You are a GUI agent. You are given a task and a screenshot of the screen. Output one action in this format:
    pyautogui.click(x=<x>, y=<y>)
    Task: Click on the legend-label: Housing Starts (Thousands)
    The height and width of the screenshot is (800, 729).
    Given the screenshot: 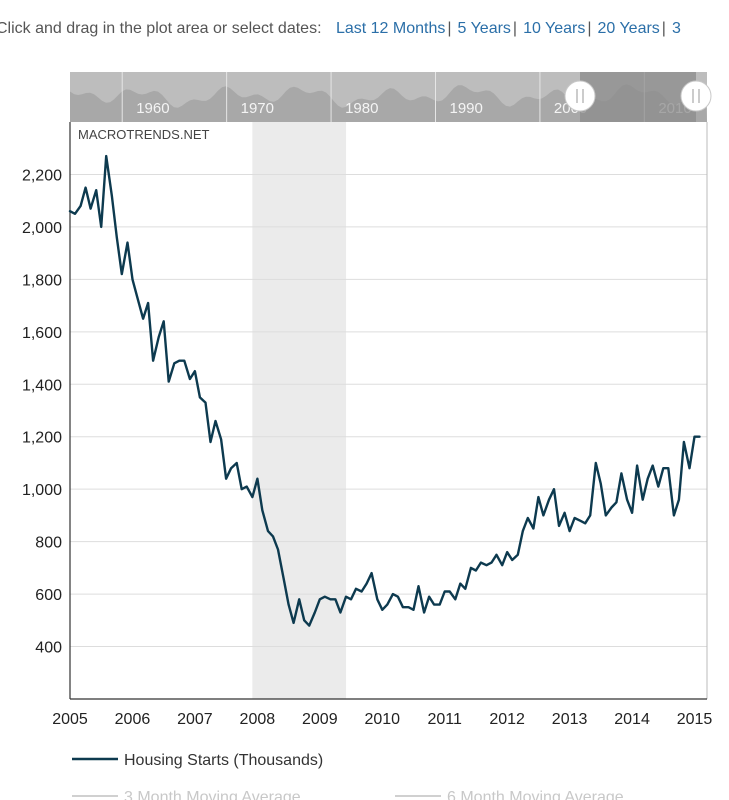 What is the action you would take?
    pyautogui.click(x=223, y=760)
    